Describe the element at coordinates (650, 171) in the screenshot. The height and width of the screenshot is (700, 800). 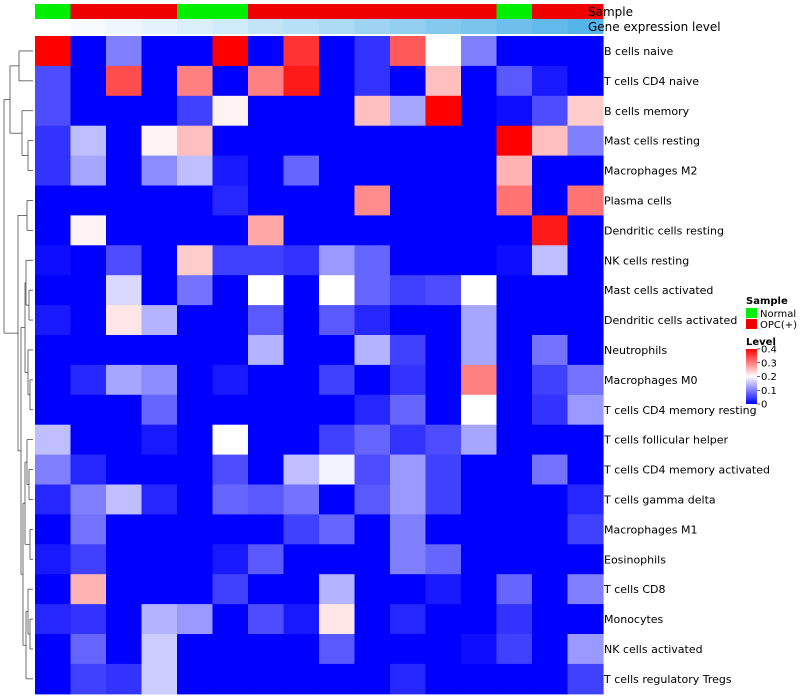
I see `row-label: Macrophages M2` at that location.